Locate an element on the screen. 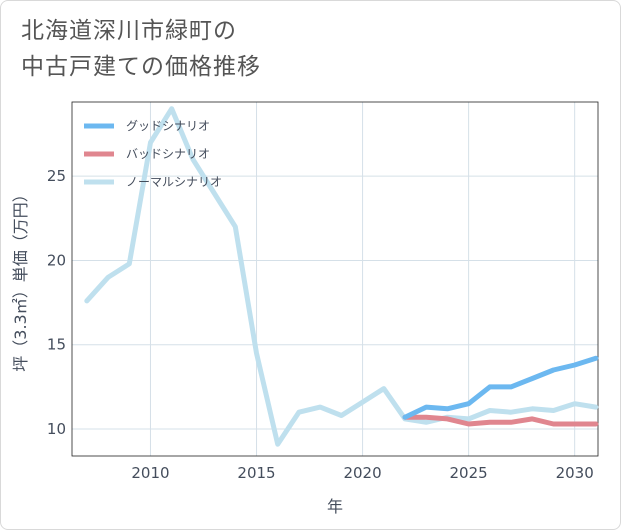 Image resolution: width=621 pixels, height=530 pixels. page-title: 北海道深川市緑町の 中古戸建ての価格推移 is located at coordinates (141, 49).